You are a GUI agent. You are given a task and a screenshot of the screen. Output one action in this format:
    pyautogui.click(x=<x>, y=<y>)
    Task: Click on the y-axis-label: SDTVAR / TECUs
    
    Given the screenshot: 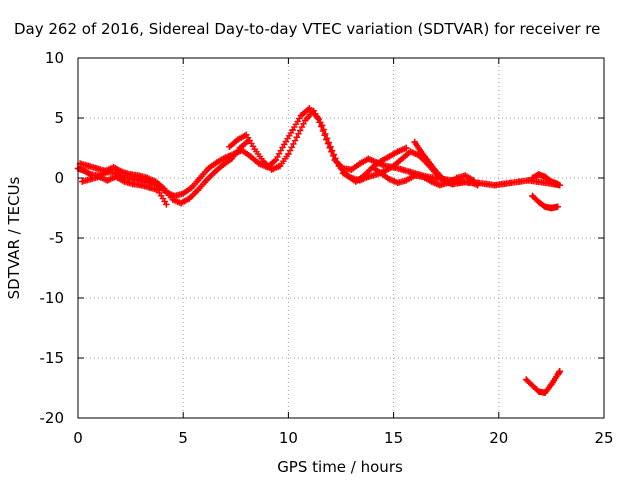 What is the action you would take?
    pyautogui.click(x=14, y=237)
    